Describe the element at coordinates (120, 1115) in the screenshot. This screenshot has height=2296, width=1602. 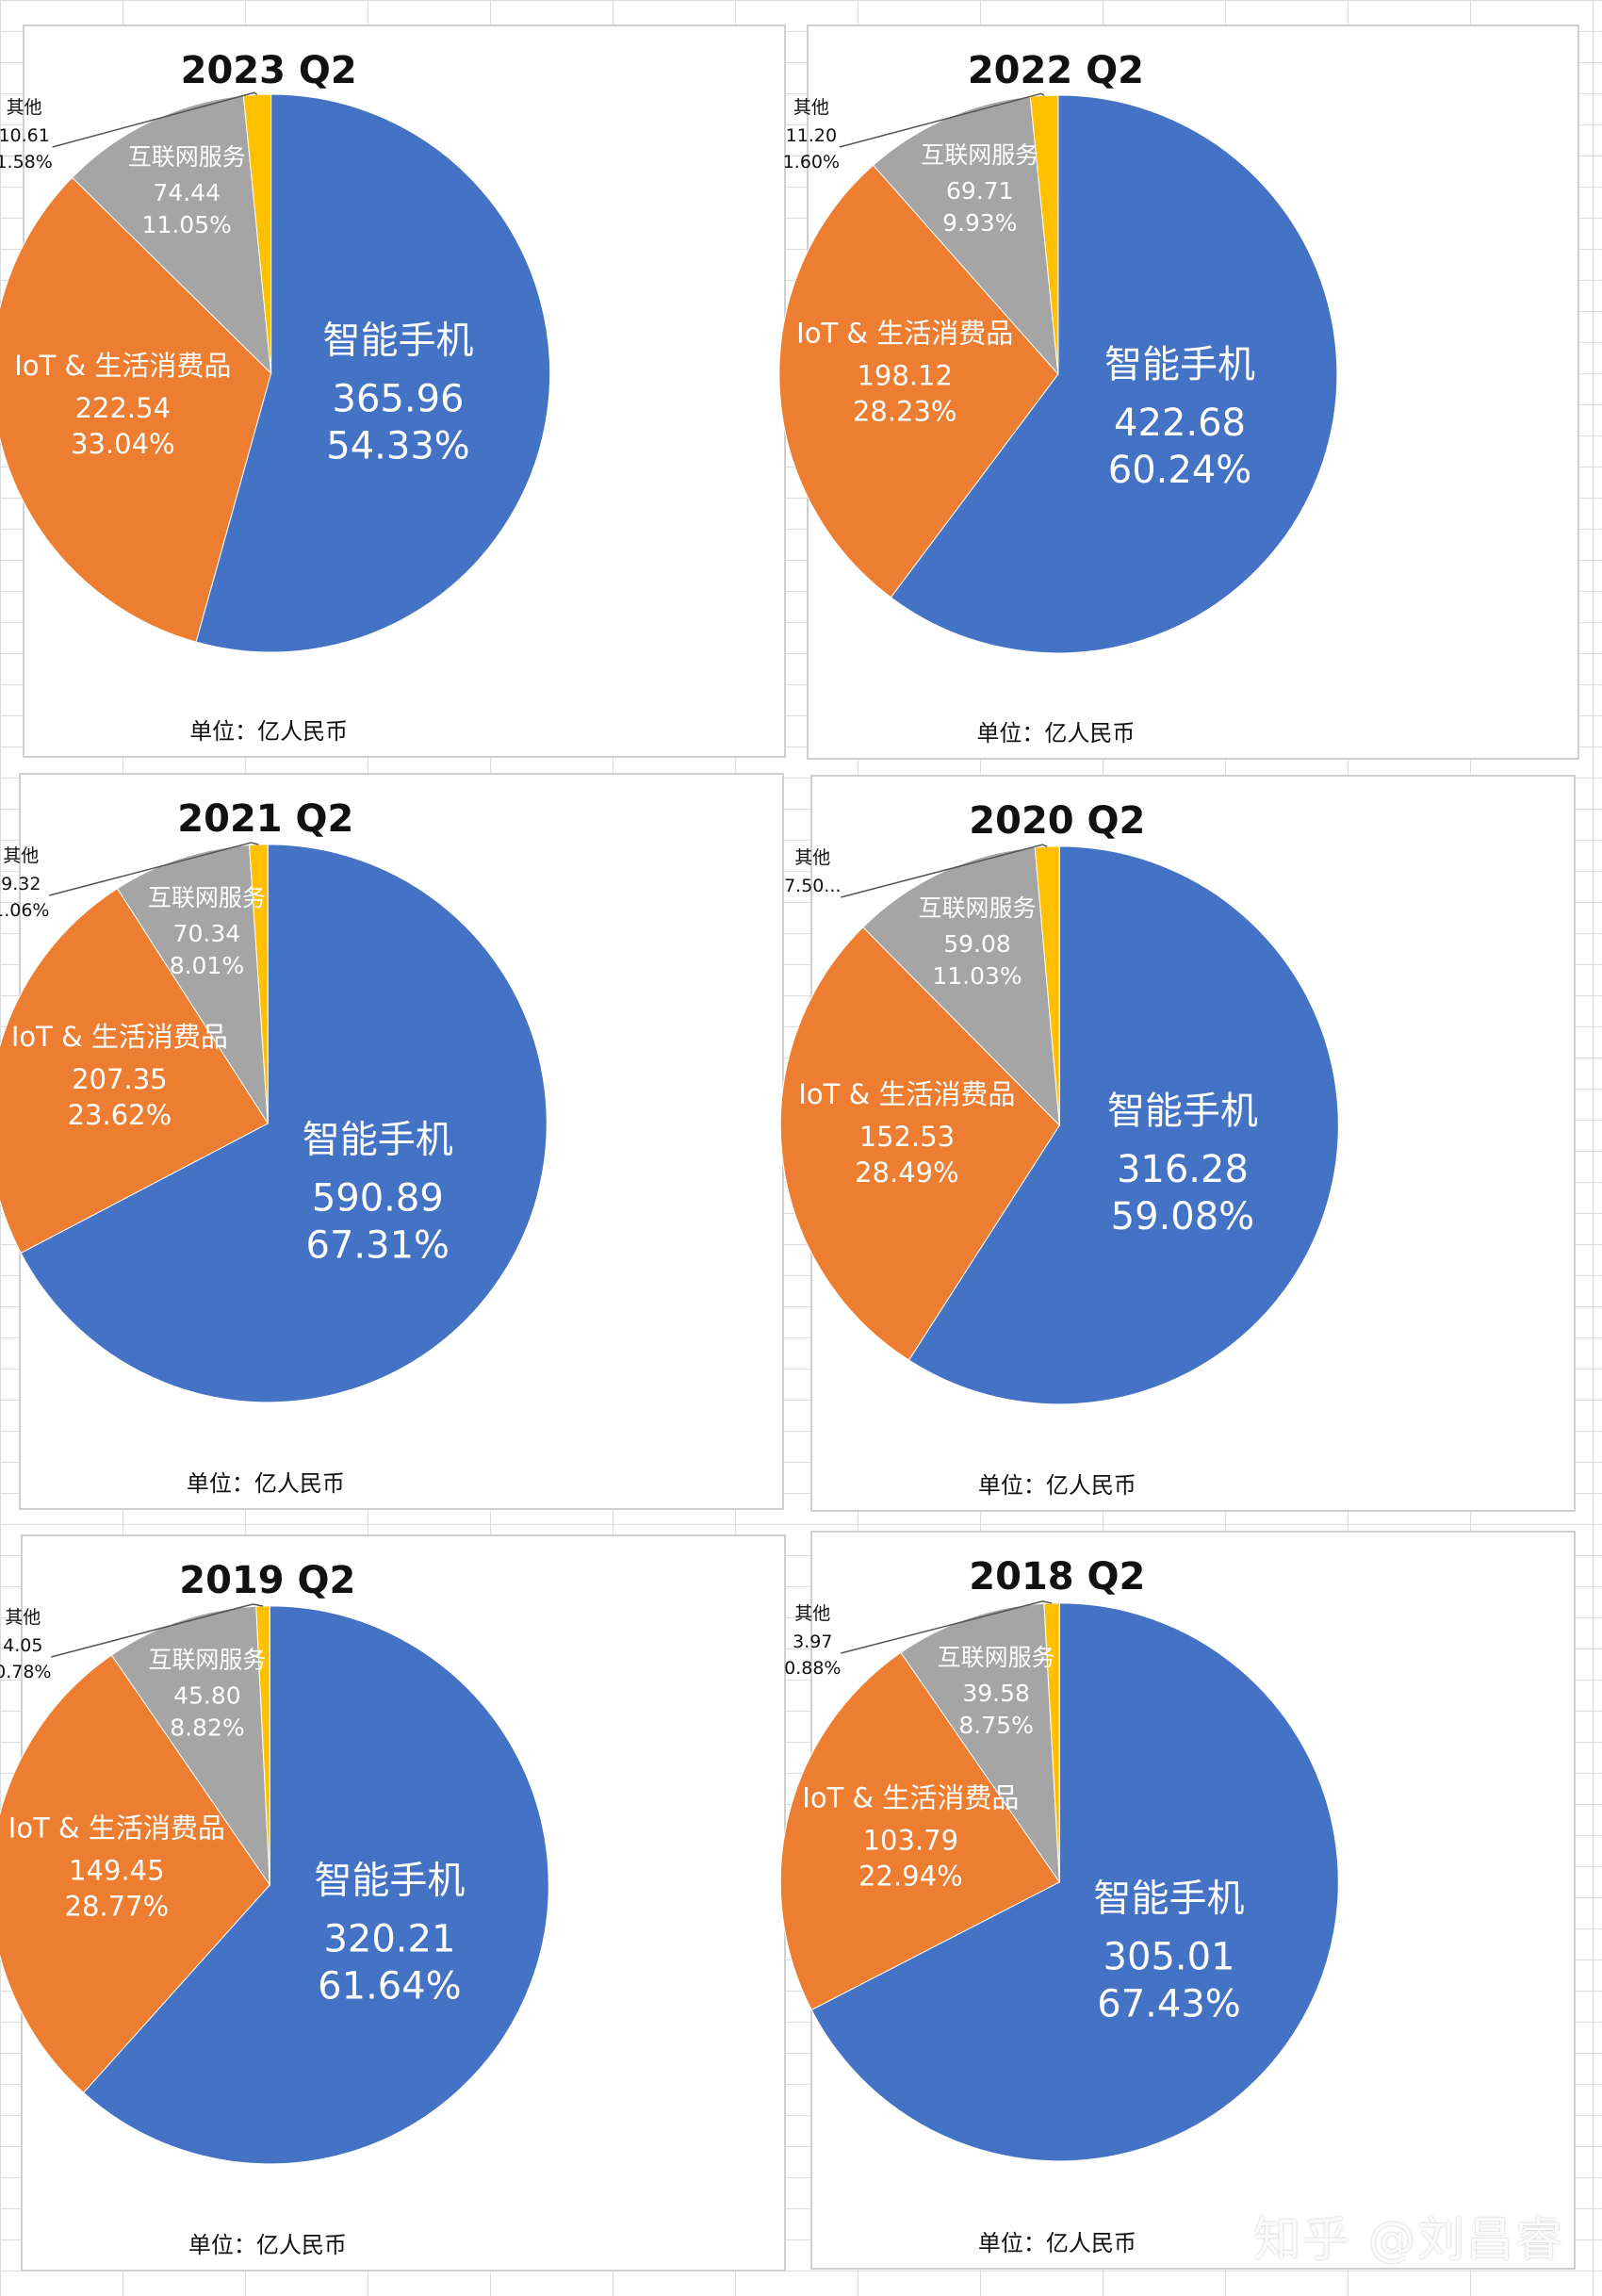
I see `slice-label-iot-percent: 23.62%` at that location.